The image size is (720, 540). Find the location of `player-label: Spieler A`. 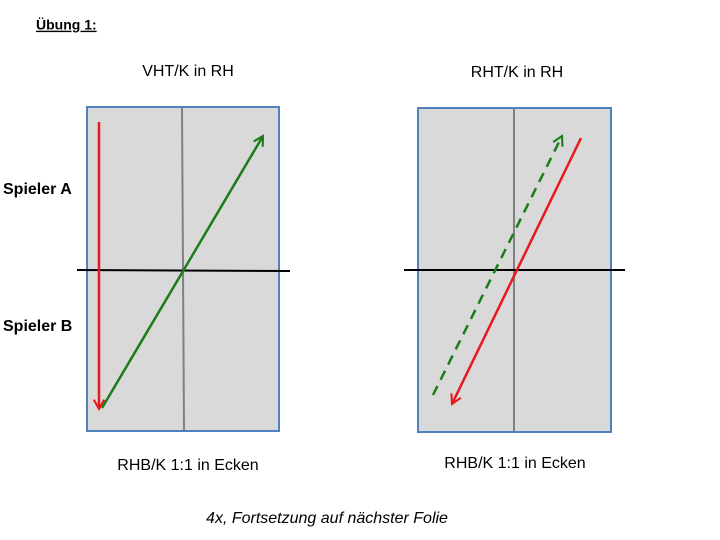

player-label: Spieler A is located at coordinates (37, 189).